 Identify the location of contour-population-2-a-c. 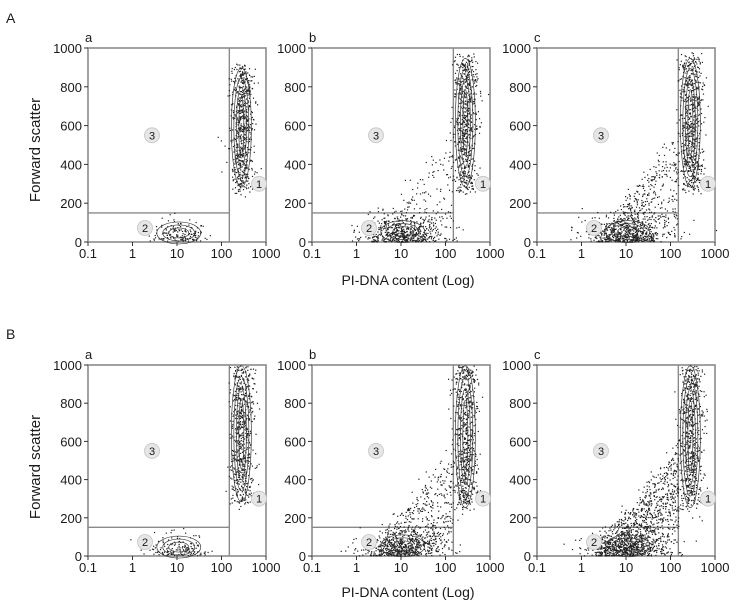
(628, 232).